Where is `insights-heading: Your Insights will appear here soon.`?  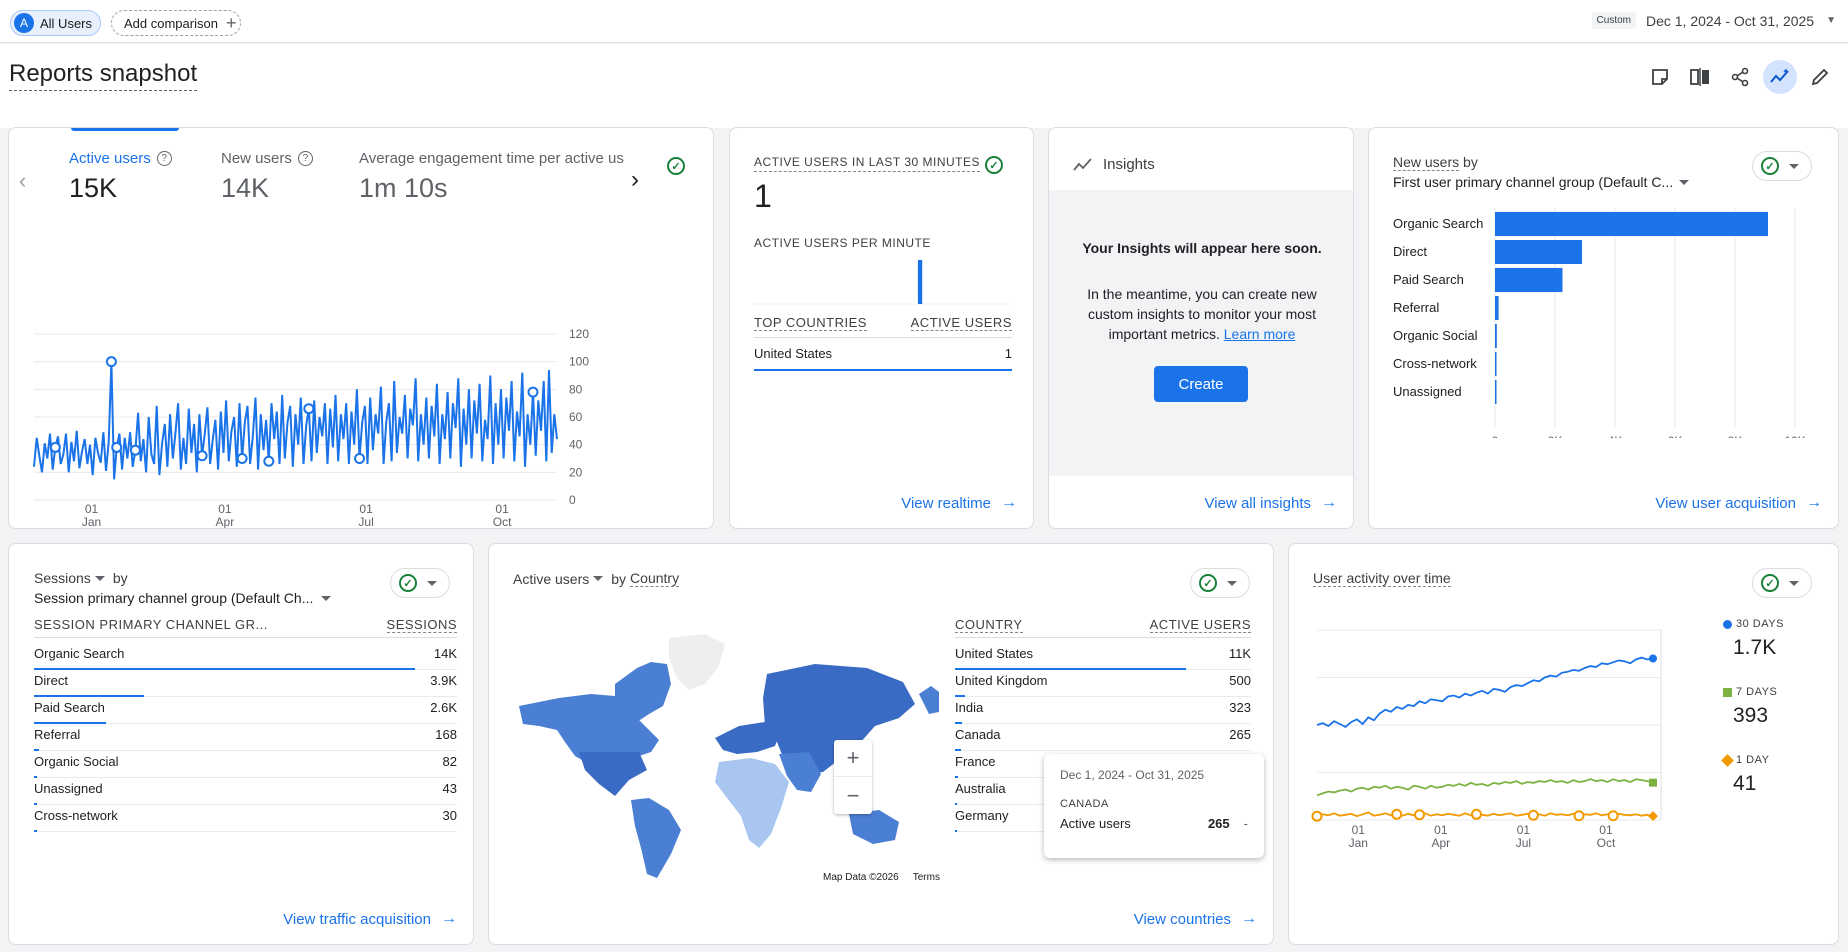 insights-heading: Your Insights will appear here soon. is located at coordinates (1202, 248).